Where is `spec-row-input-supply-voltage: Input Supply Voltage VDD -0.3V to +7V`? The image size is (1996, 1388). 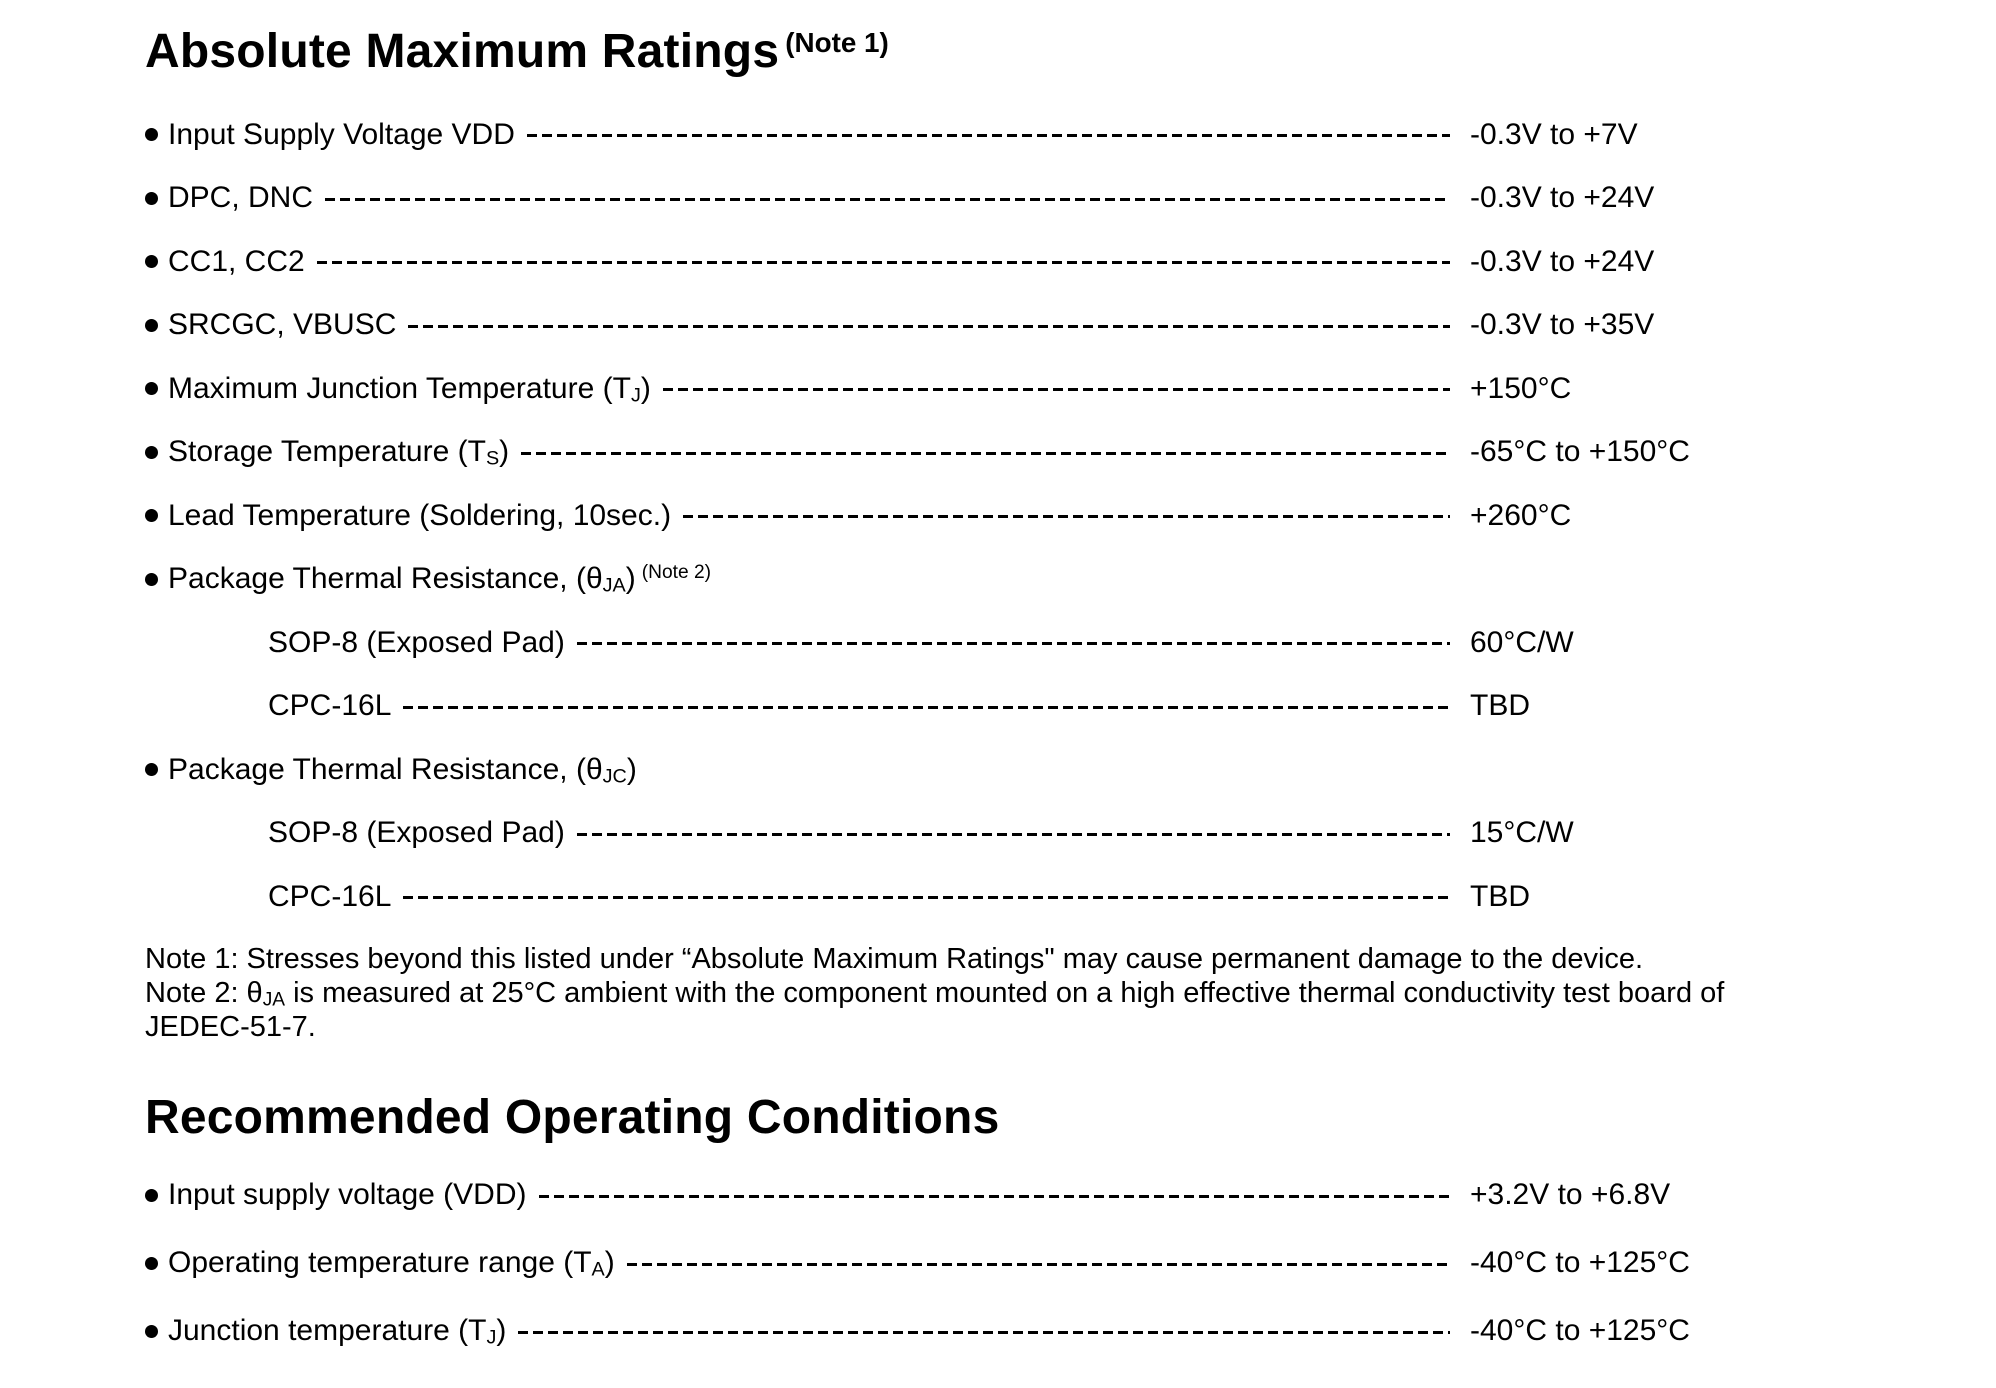
spec-row-input-supply-voltage: Input Supply Voltage VDD -0.3V to +7V is located at coordinates (980, 135).